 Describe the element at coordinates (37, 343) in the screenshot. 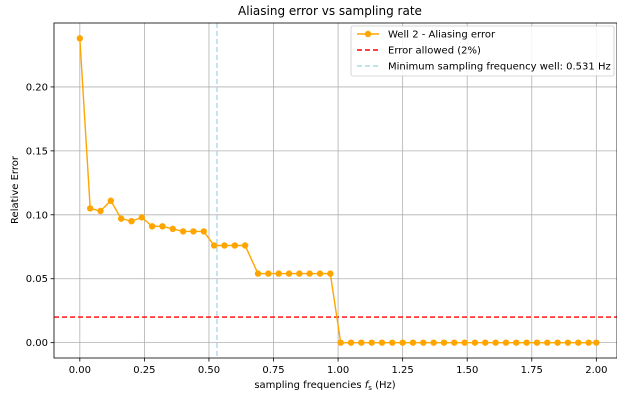

I see `y-tick-label: 0.00` at that location.